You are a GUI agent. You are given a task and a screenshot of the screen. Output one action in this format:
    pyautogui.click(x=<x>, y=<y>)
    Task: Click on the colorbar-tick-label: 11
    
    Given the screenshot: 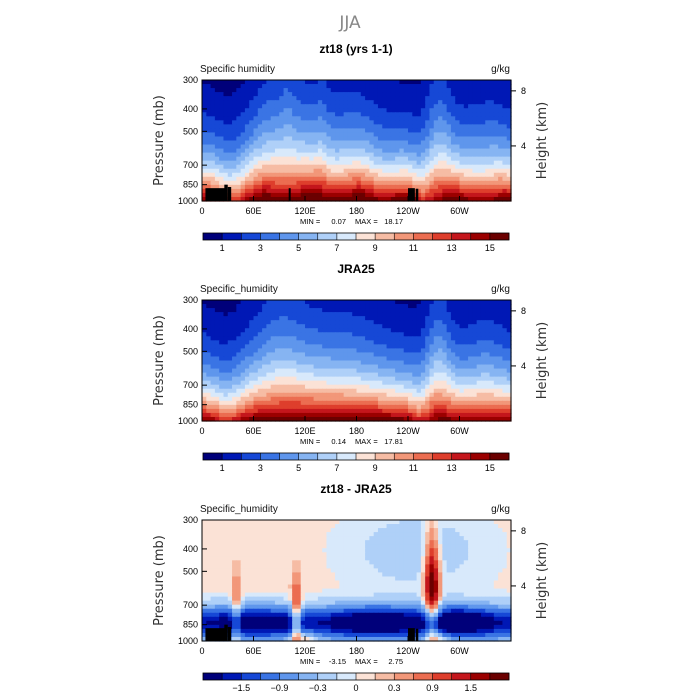 What is the action you would take?
    pyautogui.click(x=413, y=248)
    